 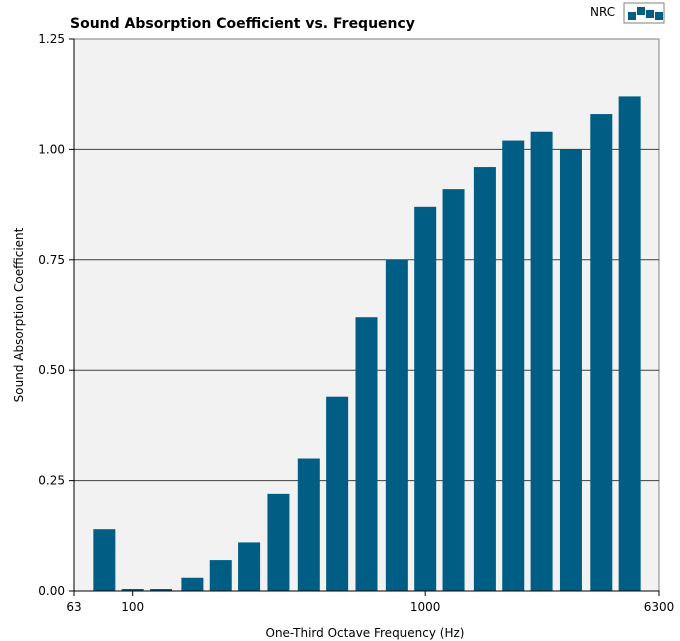 I want to click on y-tick-label: 0.75, so click(x=51, y=260).